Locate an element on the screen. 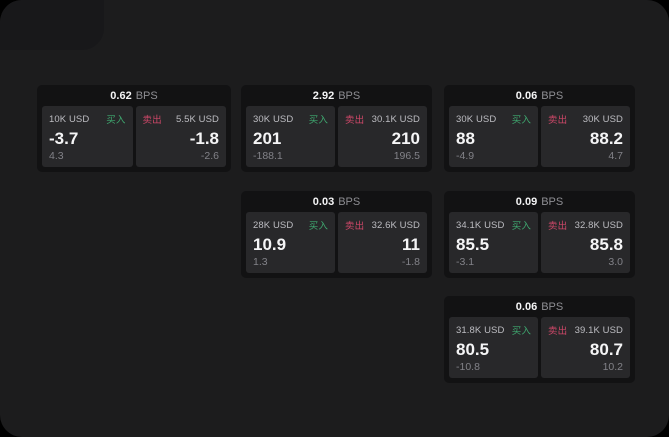 The height and width of the screenshot is (437, 669). buy-price: -3.7 is located at coordinates (64, 138).